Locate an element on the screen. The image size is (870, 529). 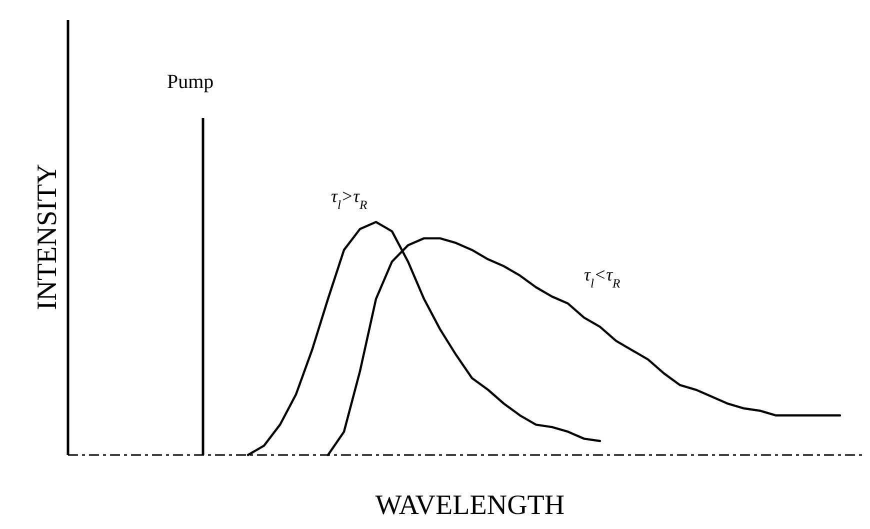
series-label: τ$_{l}$>τ$_{R}$ is located at coordinates (349, 199).